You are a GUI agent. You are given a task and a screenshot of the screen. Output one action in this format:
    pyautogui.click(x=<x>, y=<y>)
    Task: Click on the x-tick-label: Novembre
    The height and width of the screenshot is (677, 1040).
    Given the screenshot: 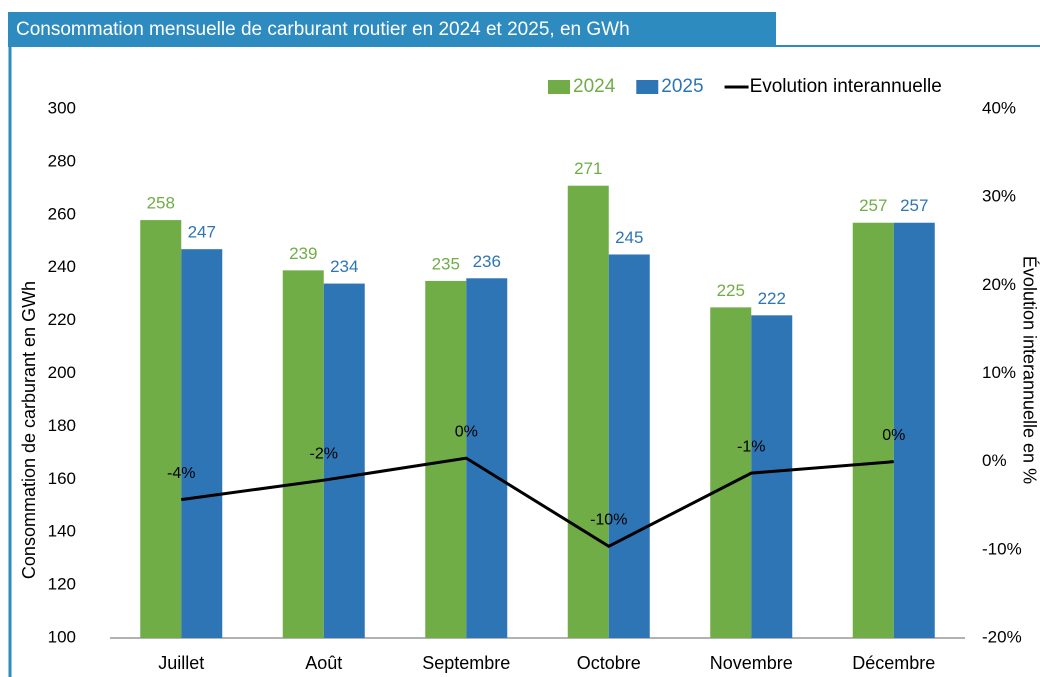 What is the action you would take?
    pyautogui.click(x=751, y=663)
    